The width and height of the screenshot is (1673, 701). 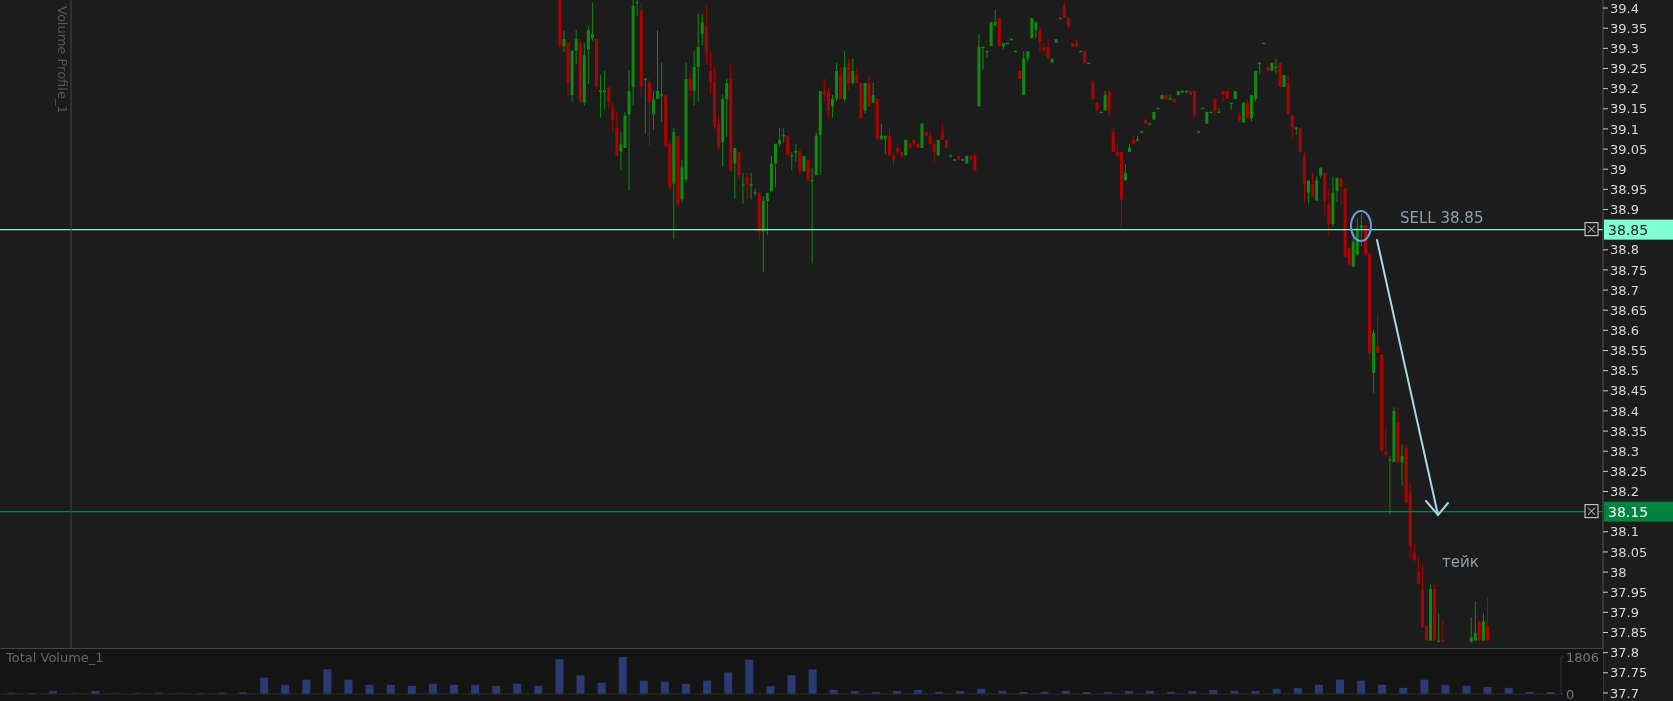 I want to click on y-tick-label: 38.05, so click(x=1629, y=552).